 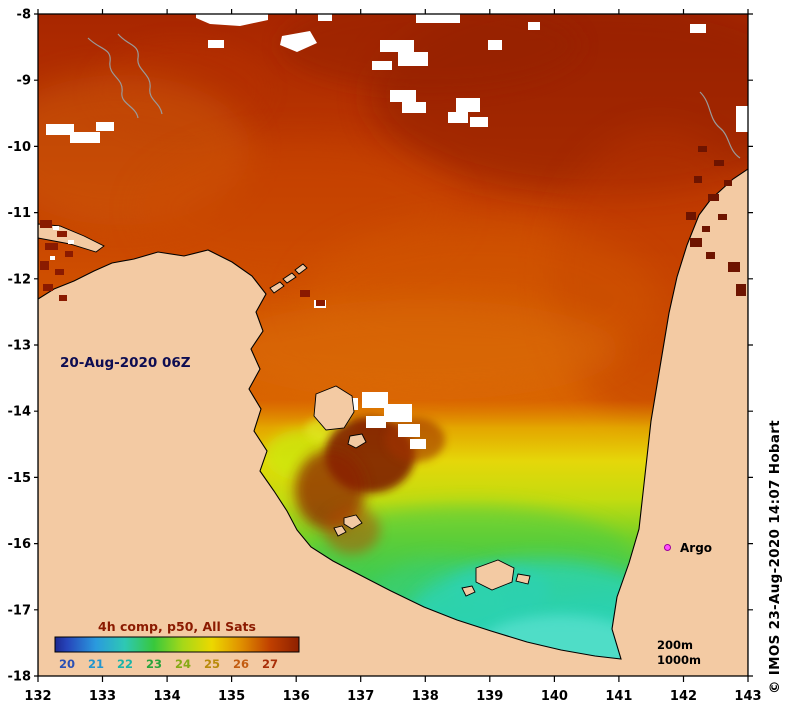 What do you see at coordinates (37, 696) in the screenshot?
I see `x-tick-label: 132` at bounding box center [37, 696].